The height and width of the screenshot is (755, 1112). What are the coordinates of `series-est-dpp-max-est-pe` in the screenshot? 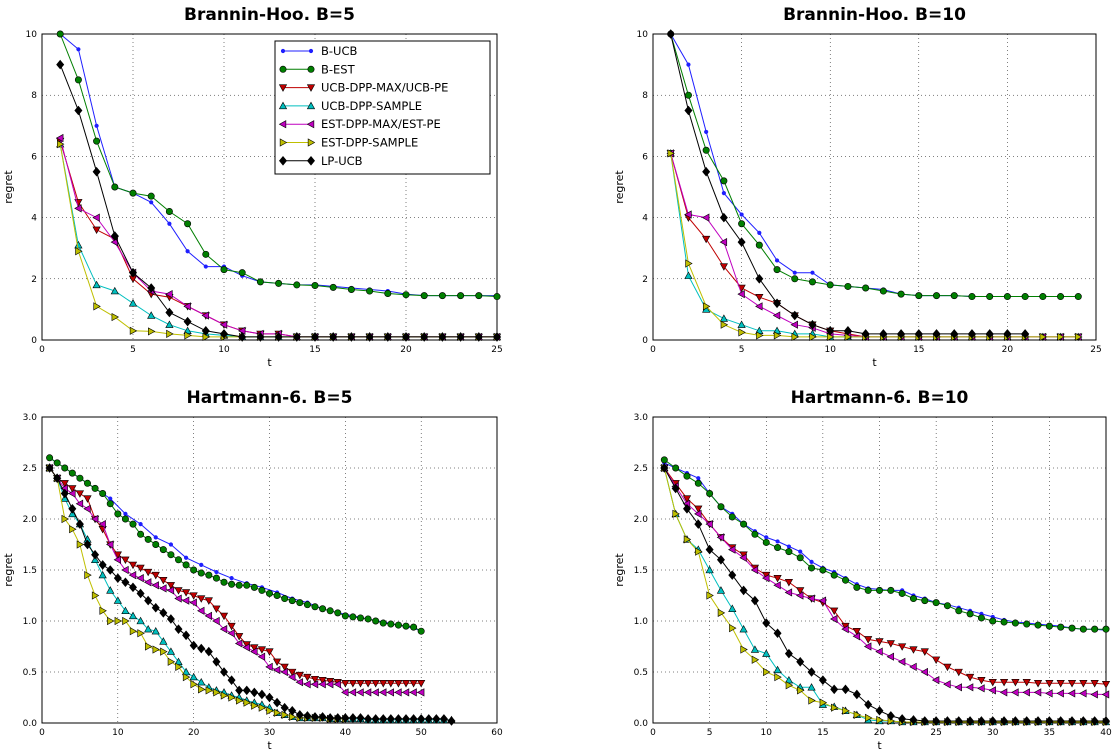 It's located at (235, 580).